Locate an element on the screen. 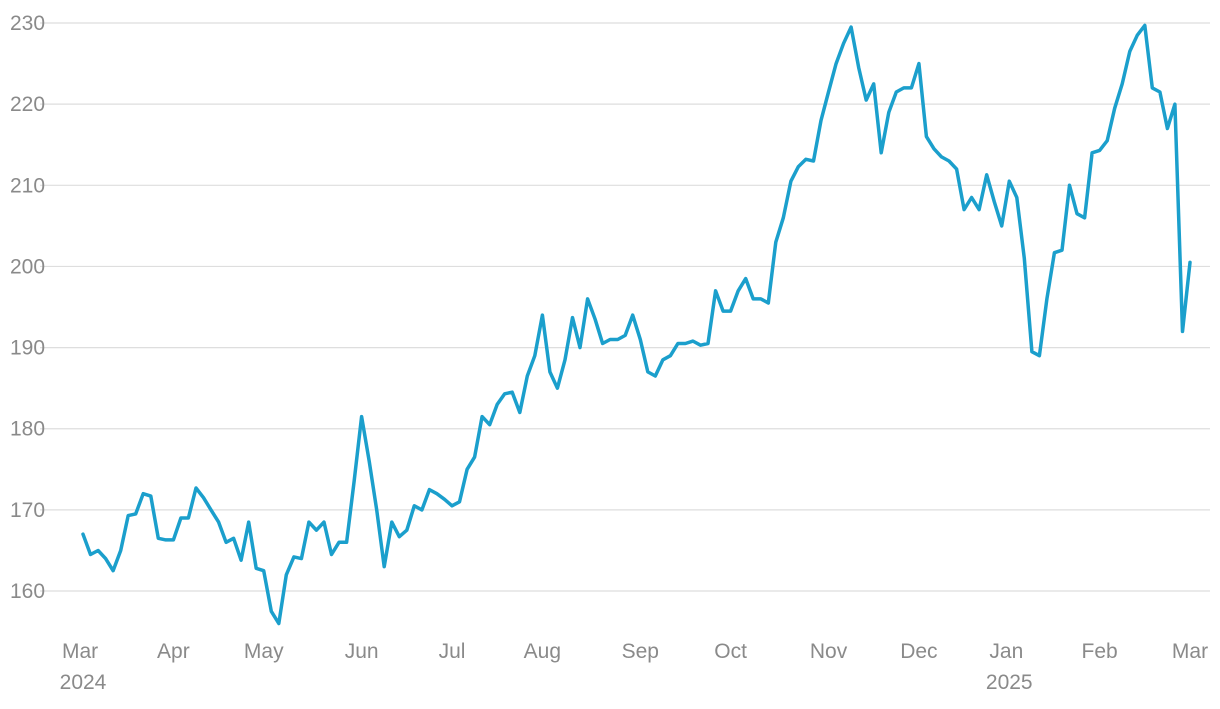 The width and height of the screenshot is (1220, 709). x-tick-label-line: Jun is located at coordinates (362, 651).